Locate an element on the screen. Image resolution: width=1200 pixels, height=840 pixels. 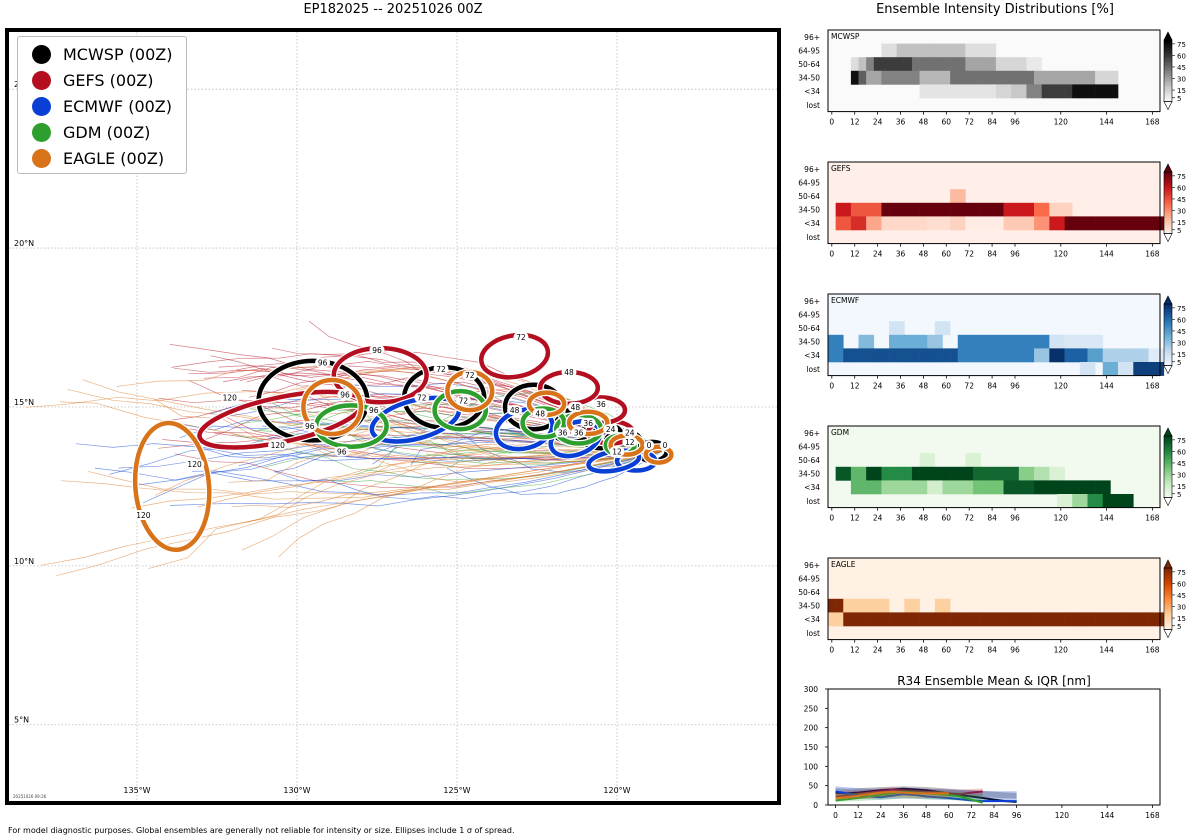
hour-label-mcwsp: 96 is located at coordinates (323, 362).